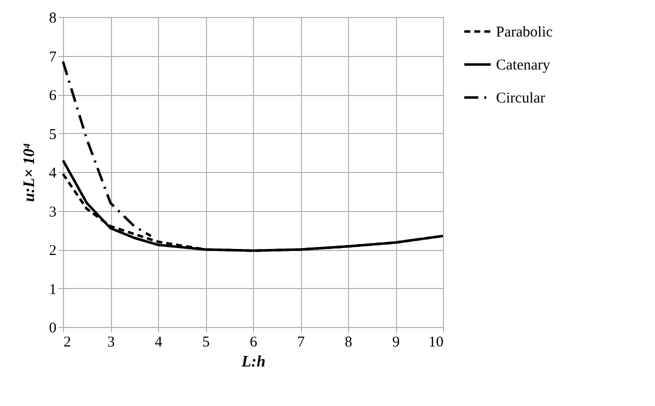 Image resolution: width=655 pixels, height=406 pixels. What do you see at coordinates (52, 251) in the screenshot?
I see `y-tick-label: 2` at bounding box center [52, 251].